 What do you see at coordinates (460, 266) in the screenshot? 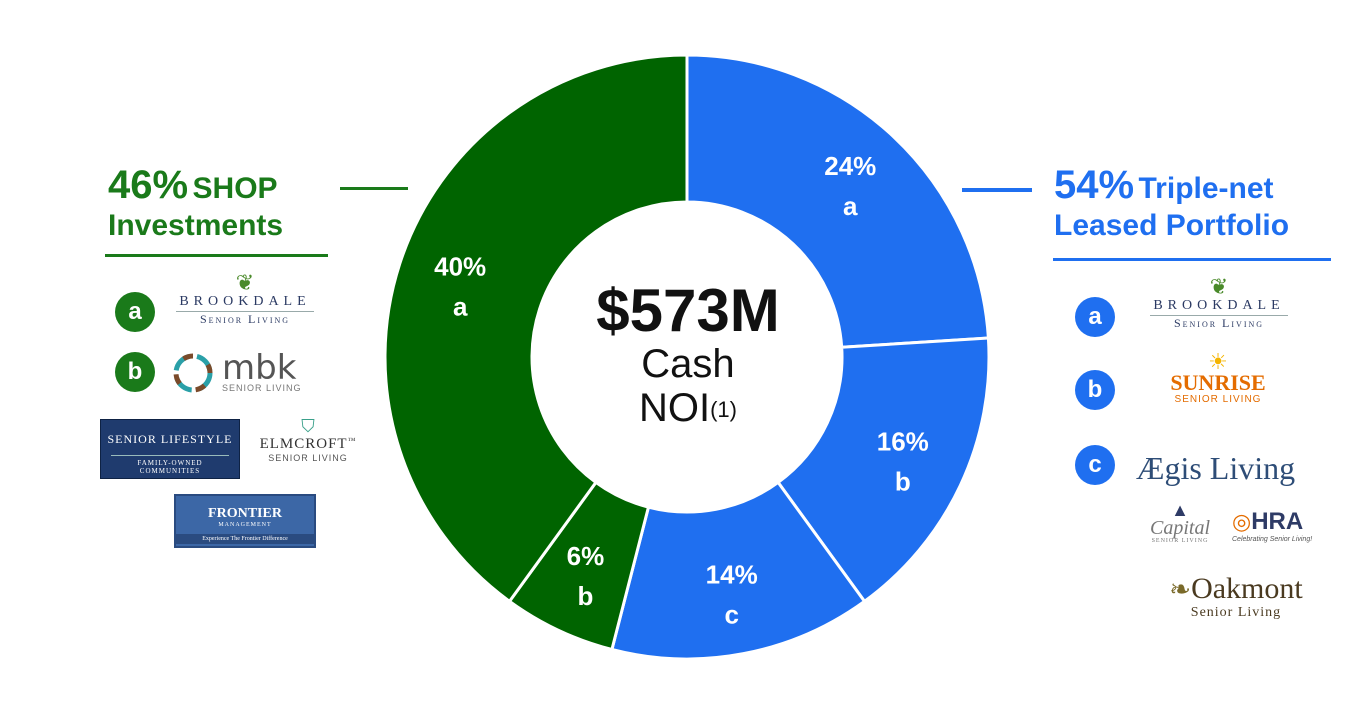
I see `slice-percent-label: 40%` at bounding box center [460, 266].